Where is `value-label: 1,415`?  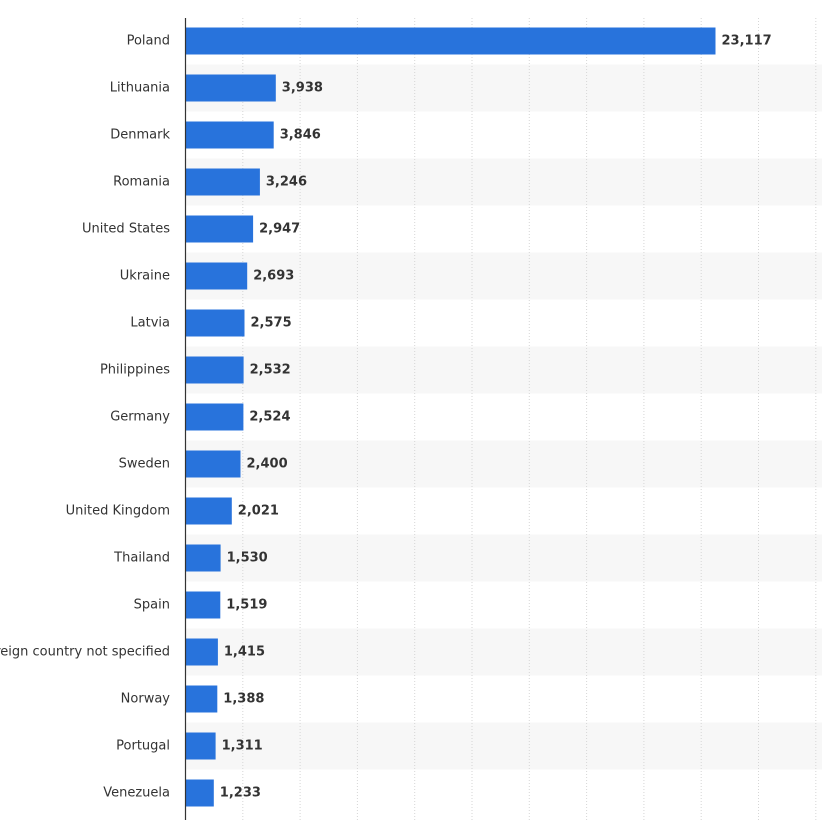
value-label: 1,415 is located at coordinates (244, 652).